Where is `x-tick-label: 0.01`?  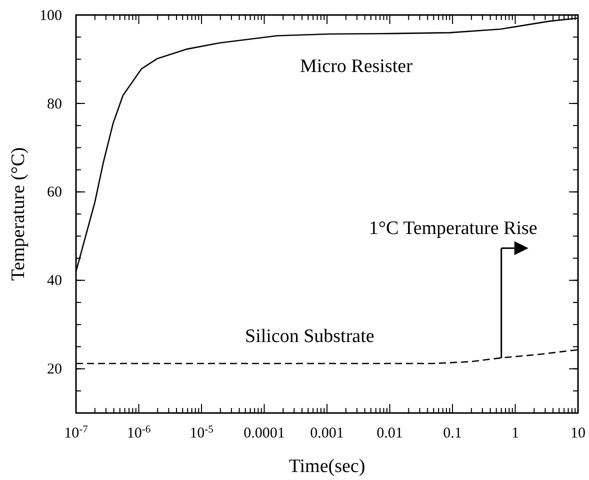
x-tick-label: 0.01 is located at coordinates (389, 434).